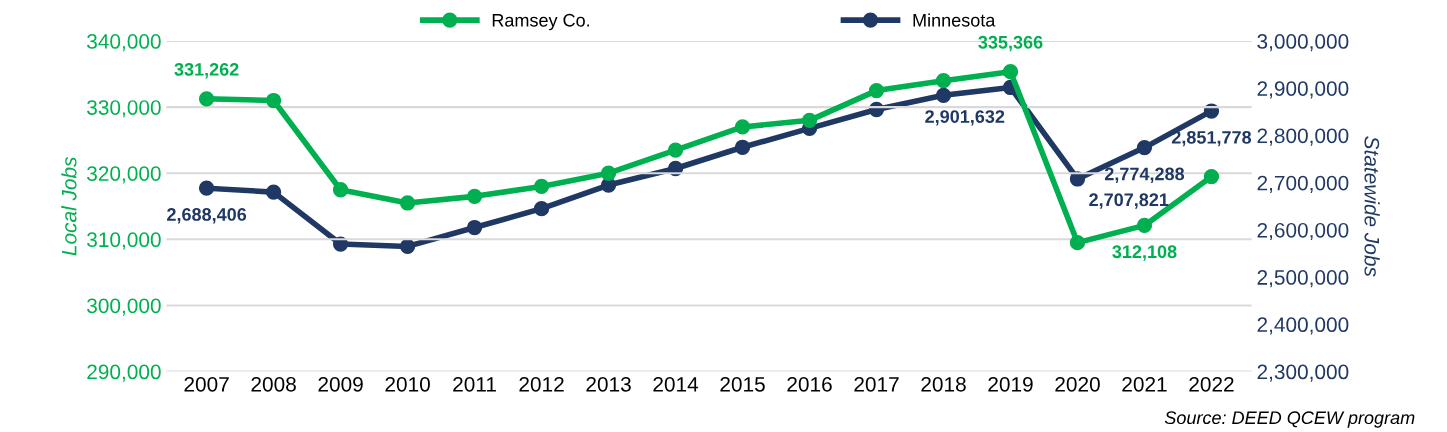 The height and width of the screenshot is (432, 1447). I want to click on y-tick-label: 330,000, so click(124, 109).